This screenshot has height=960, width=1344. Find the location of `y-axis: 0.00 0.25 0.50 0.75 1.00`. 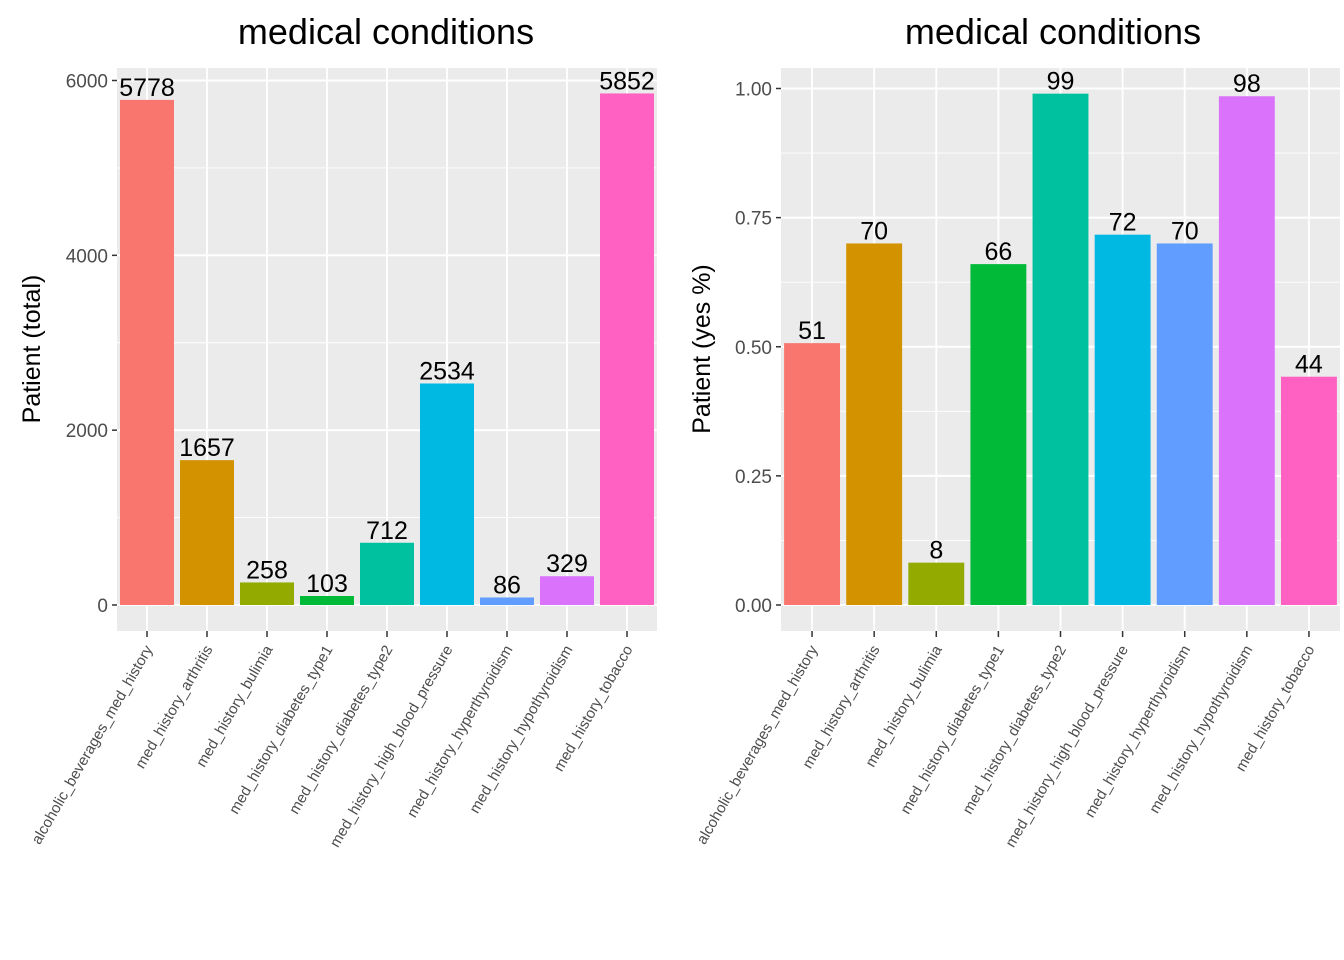

y-axis: 0.00 0.25 0.50 0.75 1.00 is located at coordinates (758, 348).